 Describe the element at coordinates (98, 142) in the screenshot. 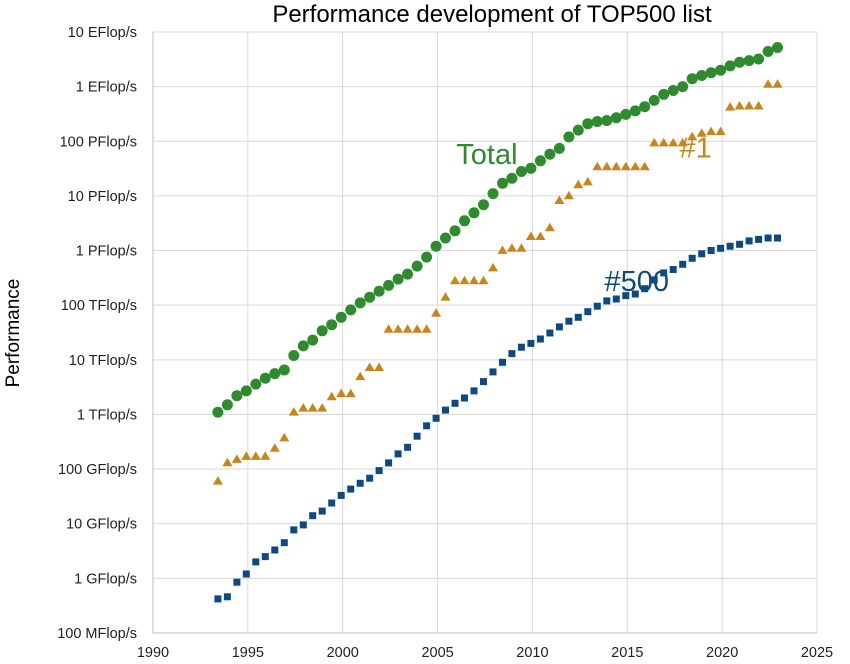

I see `y-tick-label: 100 PFlop/s` at that location.